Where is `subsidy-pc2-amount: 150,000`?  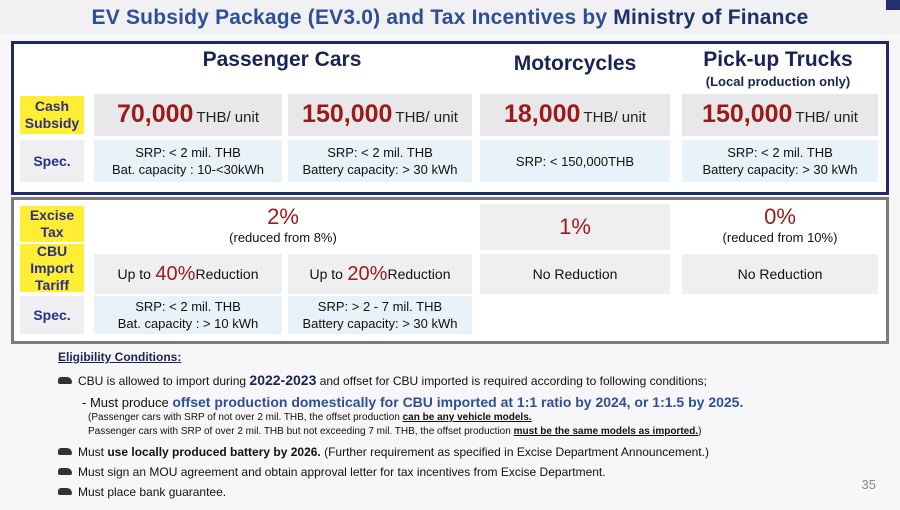
subsidy-pc2-amount: 150,000 is located at coordinates (347, 114).